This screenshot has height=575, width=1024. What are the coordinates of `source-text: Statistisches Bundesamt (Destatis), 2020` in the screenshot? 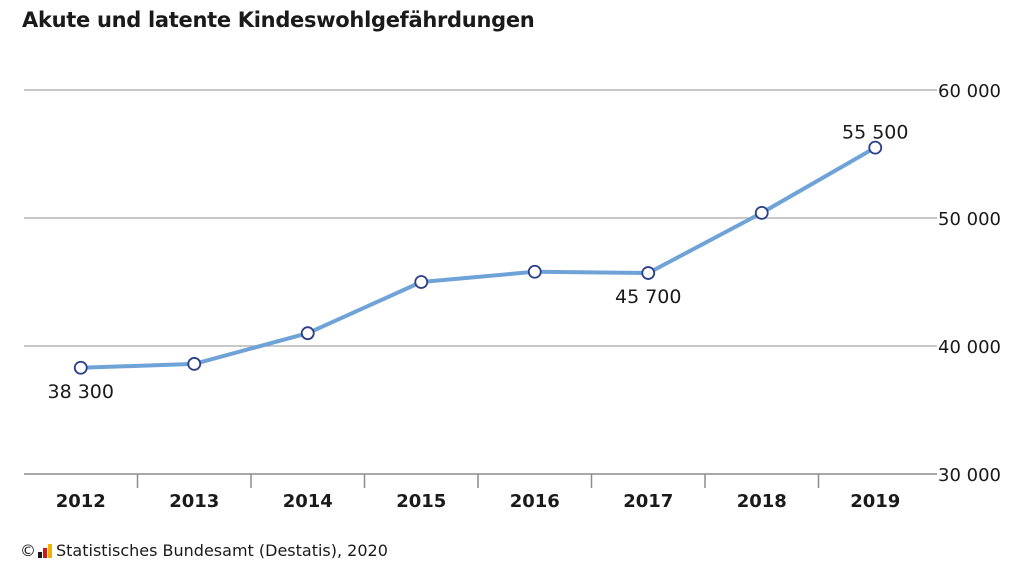 It's located at (222, 550).